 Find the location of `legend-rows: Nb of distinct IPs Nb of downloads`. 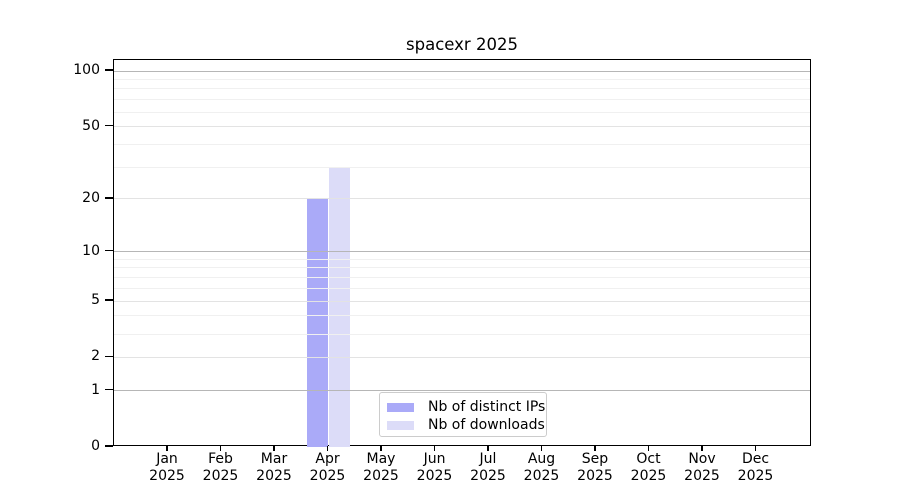

legend-rows: Nb of distinct IPs Nb of downloads is located at coordinates (465, 416).